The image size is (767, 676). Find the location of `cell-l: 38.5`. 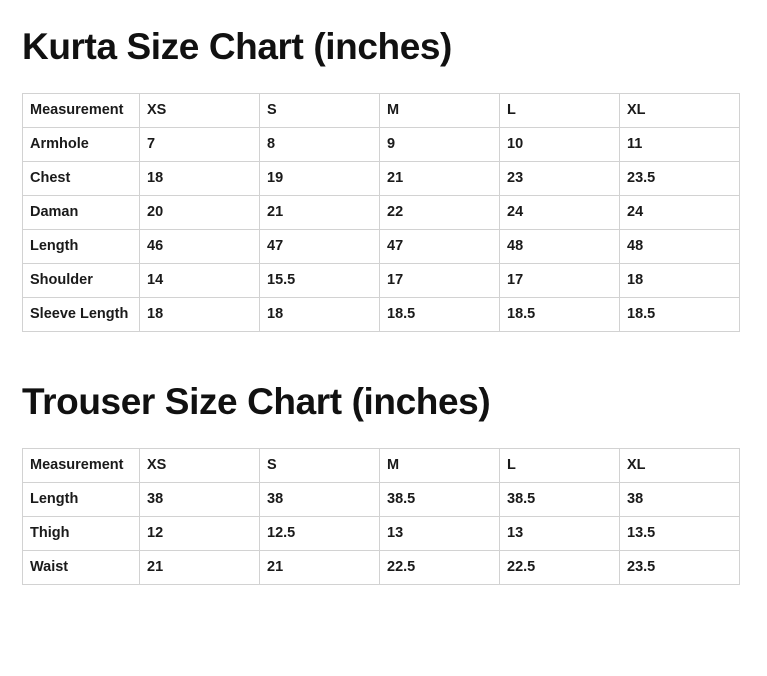

cell-l: 38.5 is located at coordinates (559, 499).